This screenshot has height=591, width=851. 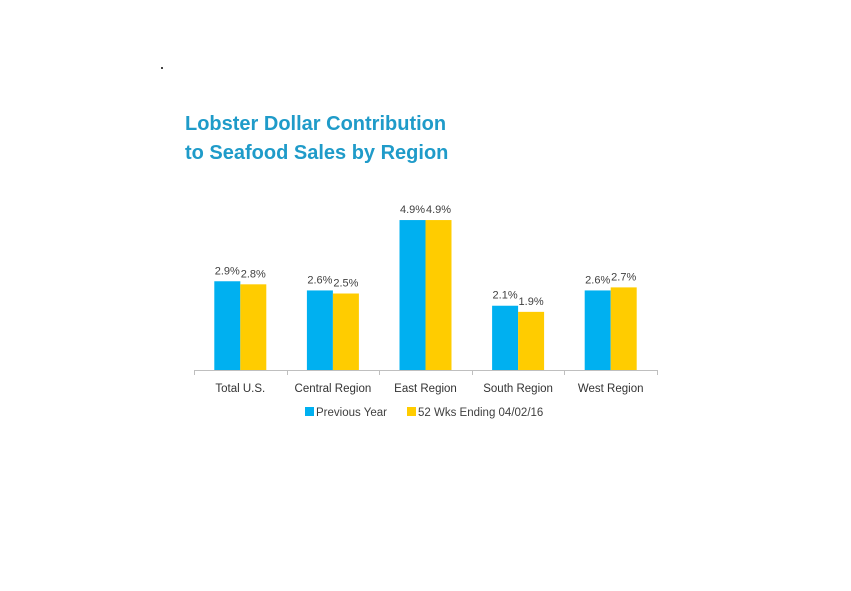 I want to click on legend-label-52-wks: 52 Wks Ending 04/02/16, so click(x=480, y=413).